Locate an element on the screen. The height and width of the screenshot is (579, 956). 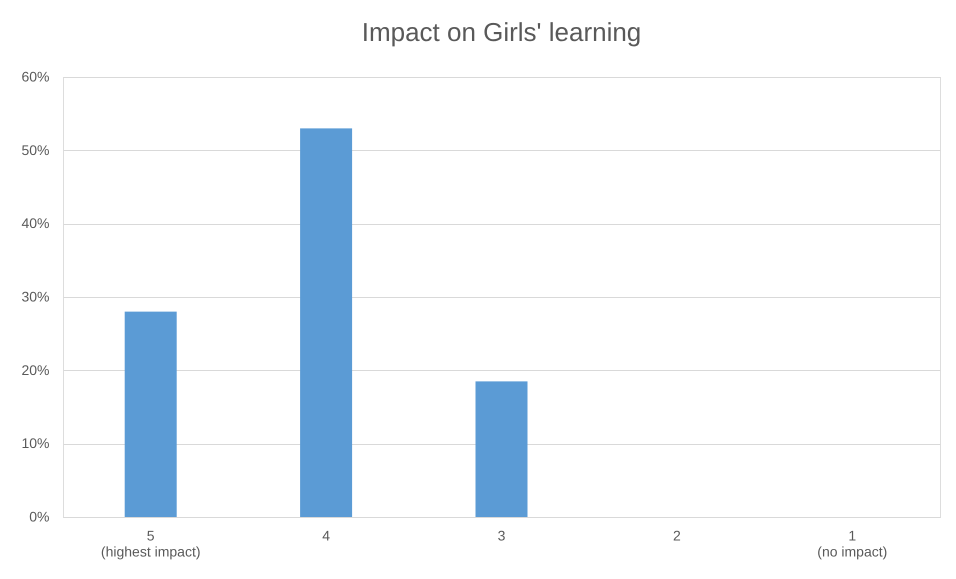
y-tick-label: 10% is located at coordinates (35, 443).